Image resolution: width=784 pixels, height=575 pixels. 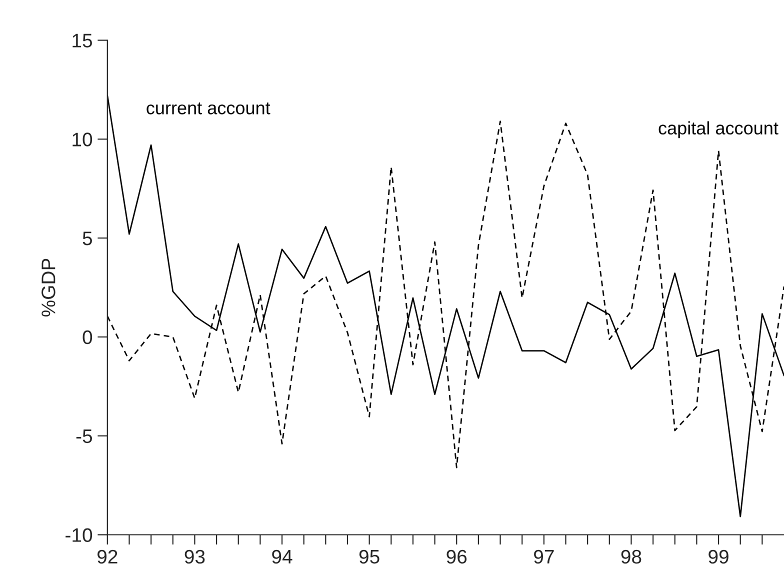 What do you see at coordinates (79, 535) in the screenshot?
I see `y-tick-label: -10` at bounding box center [79, 535].